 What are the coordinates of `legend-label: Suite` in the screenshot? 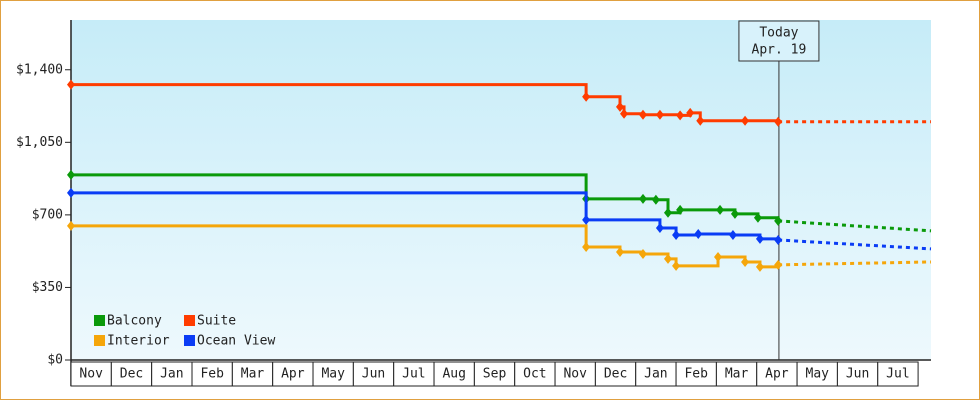 It's located at (216, 321).